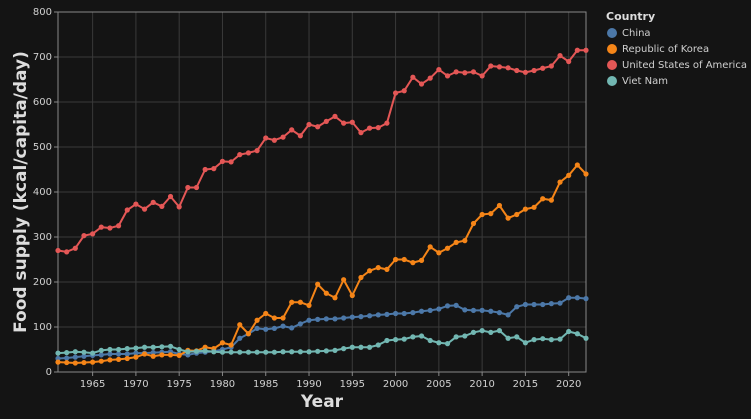 The width and height of the screenshot is (751, 419). What do you see at coordinates (42, 282) in the screenshot?
I see `y-tick-label: 200` at bounding box center [42, 282].